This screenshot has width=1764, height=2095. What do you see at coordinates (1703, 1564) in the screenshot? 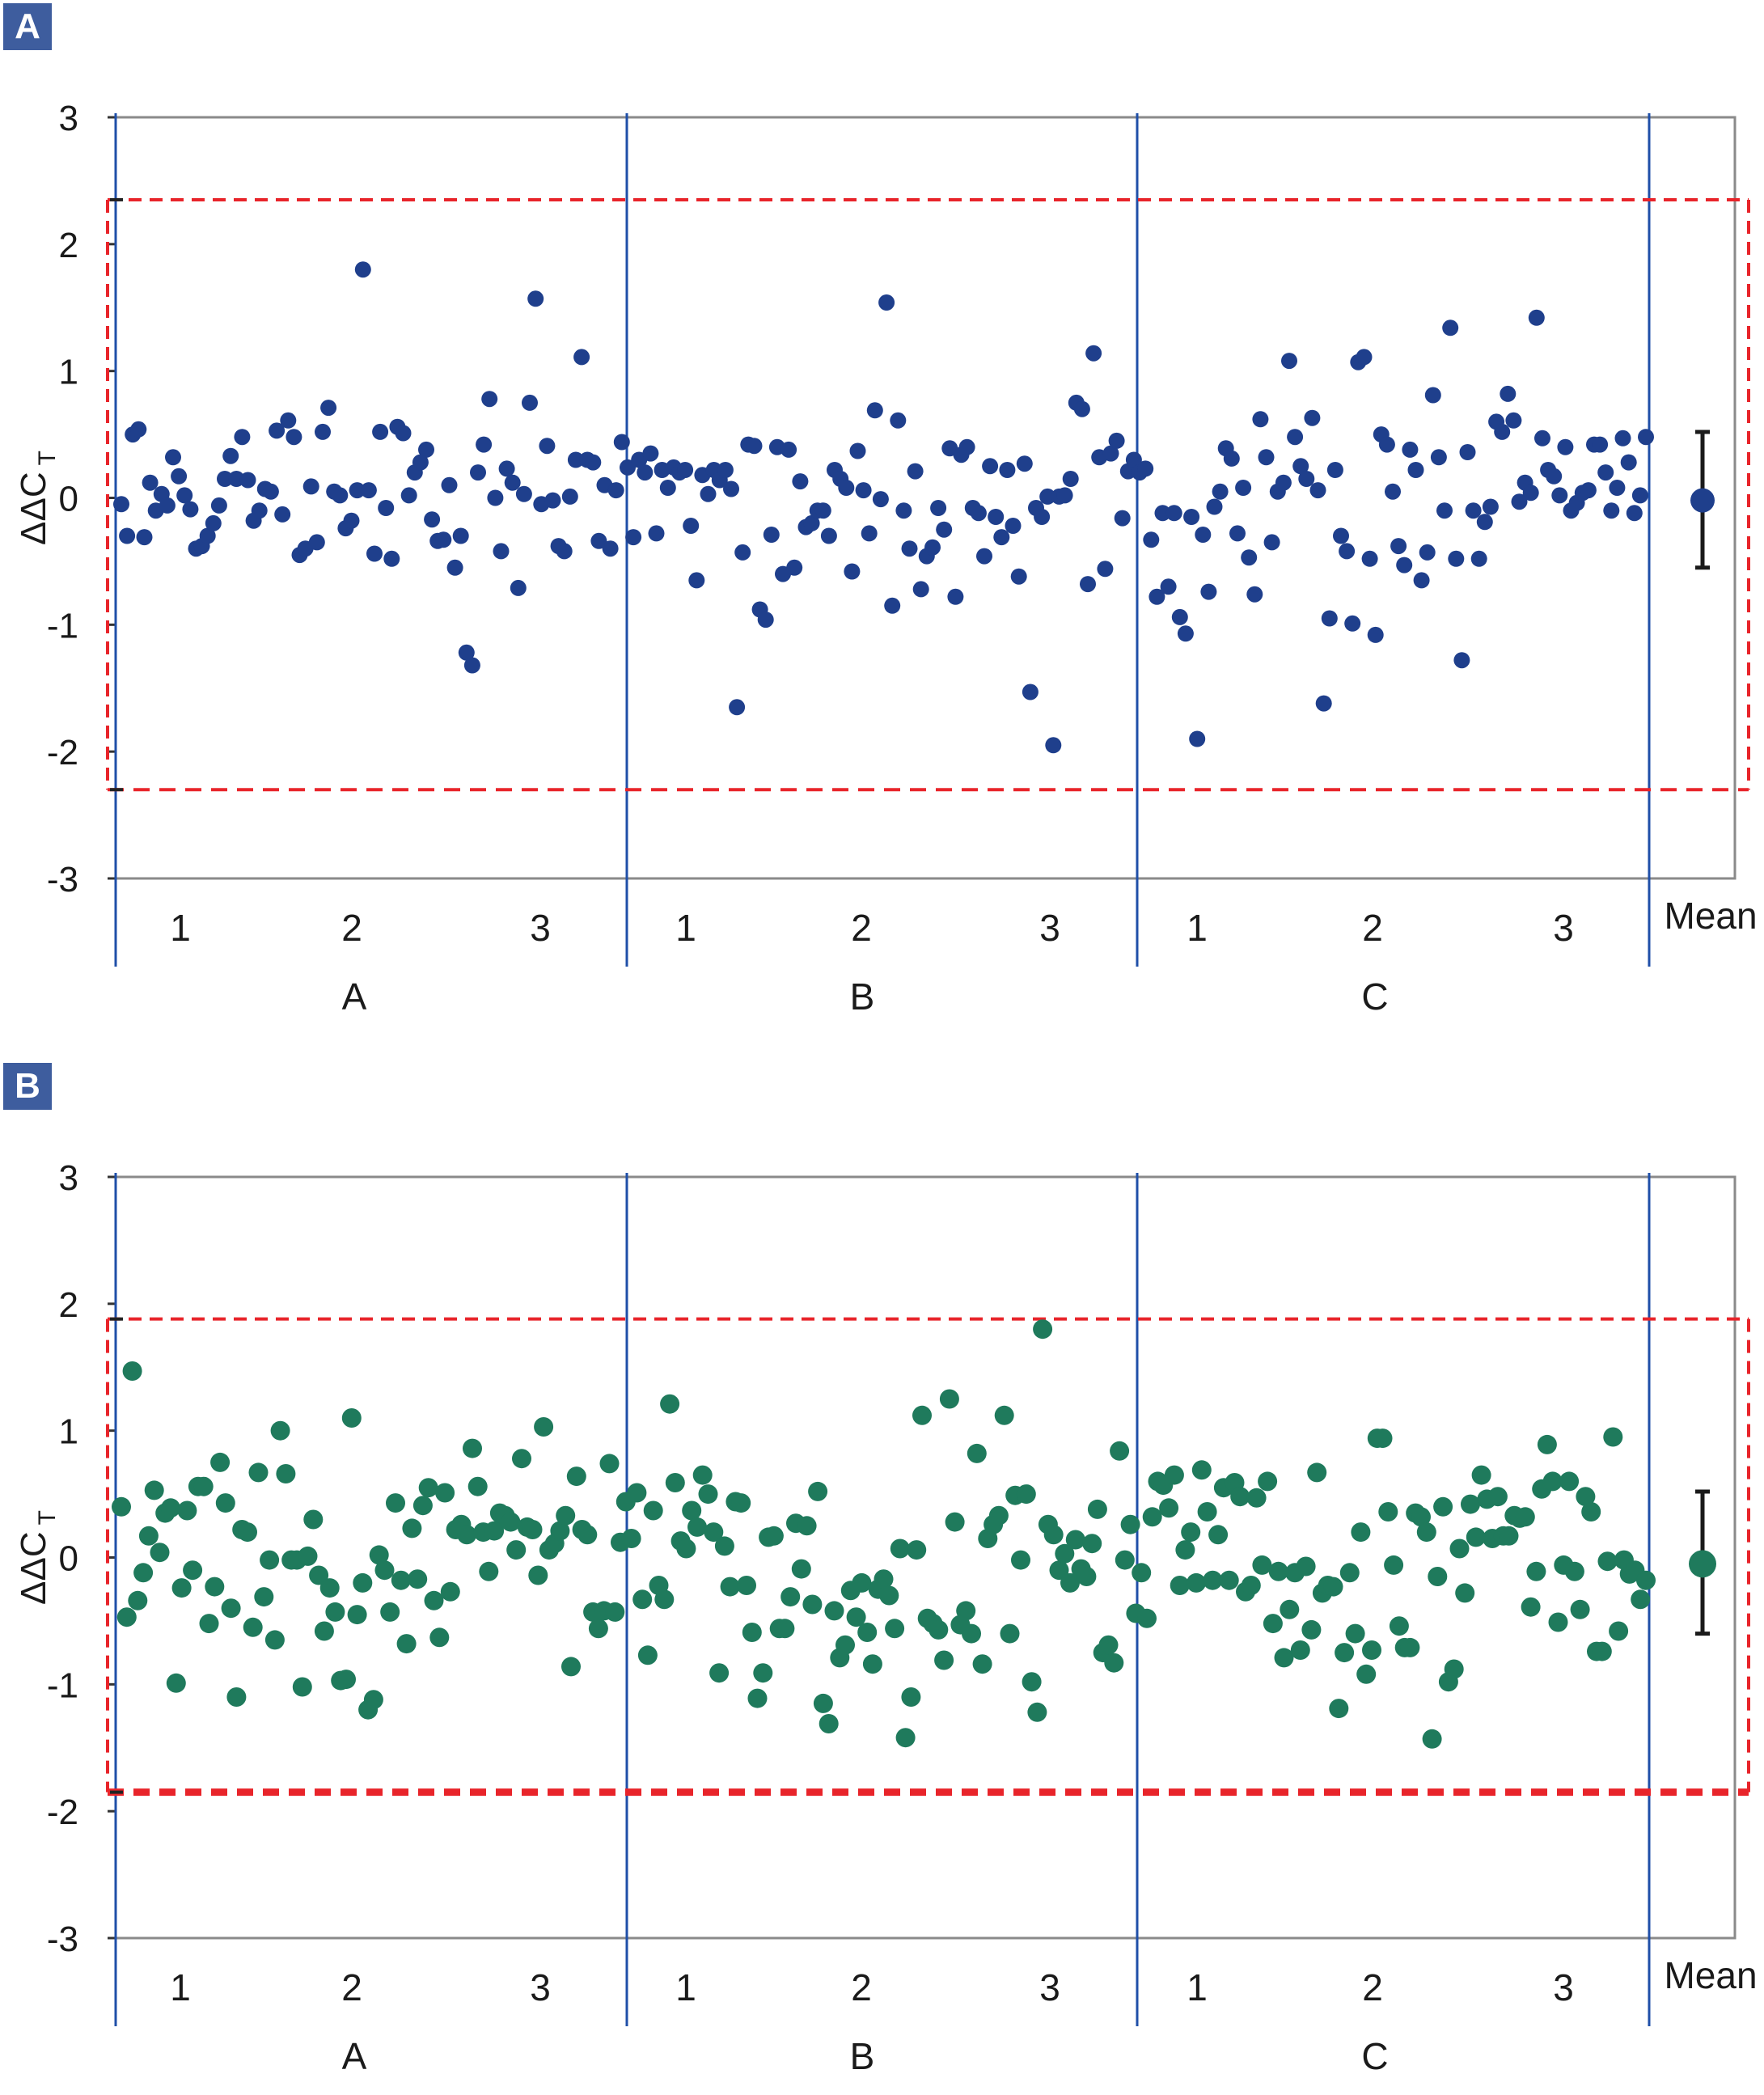
I see `mean-point` at bounding box center [1703, 1564].